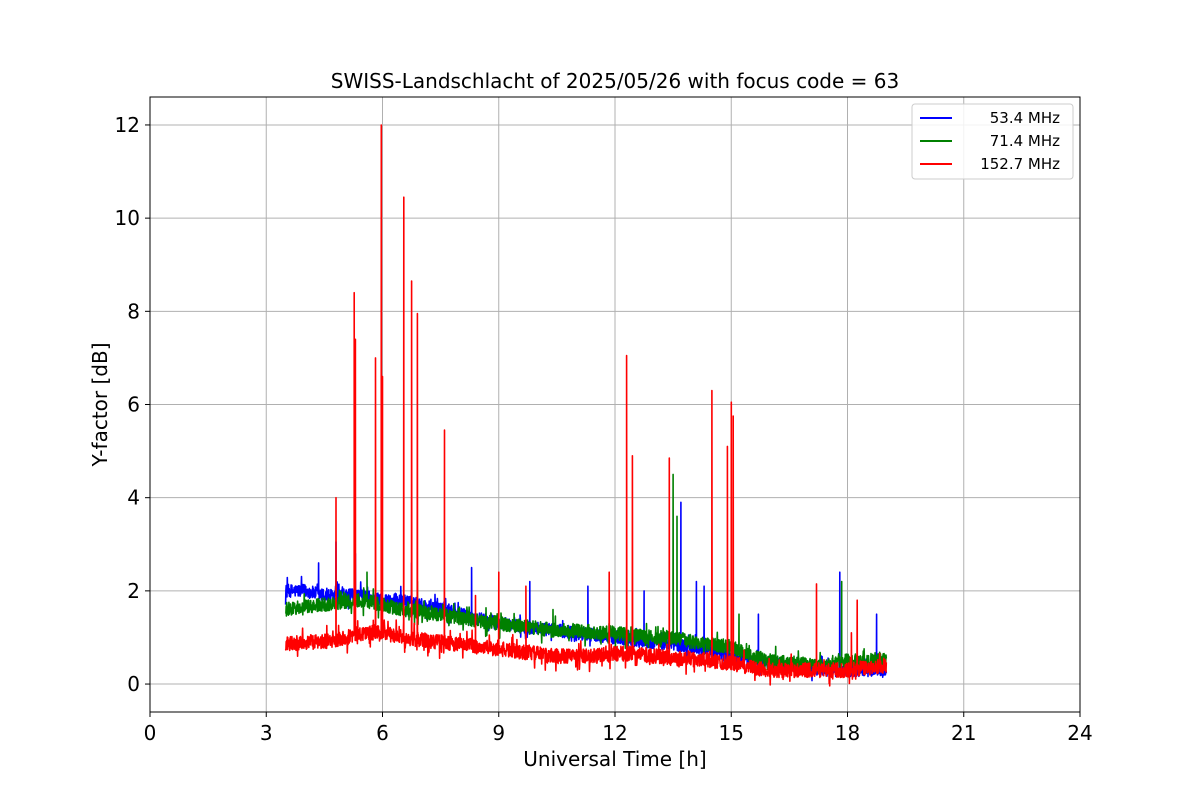  What do you see at coordinates (1025, 141) in the screenshot?
I see `legend-label: 71.4 MHz` at bounding box center [1025, 141].